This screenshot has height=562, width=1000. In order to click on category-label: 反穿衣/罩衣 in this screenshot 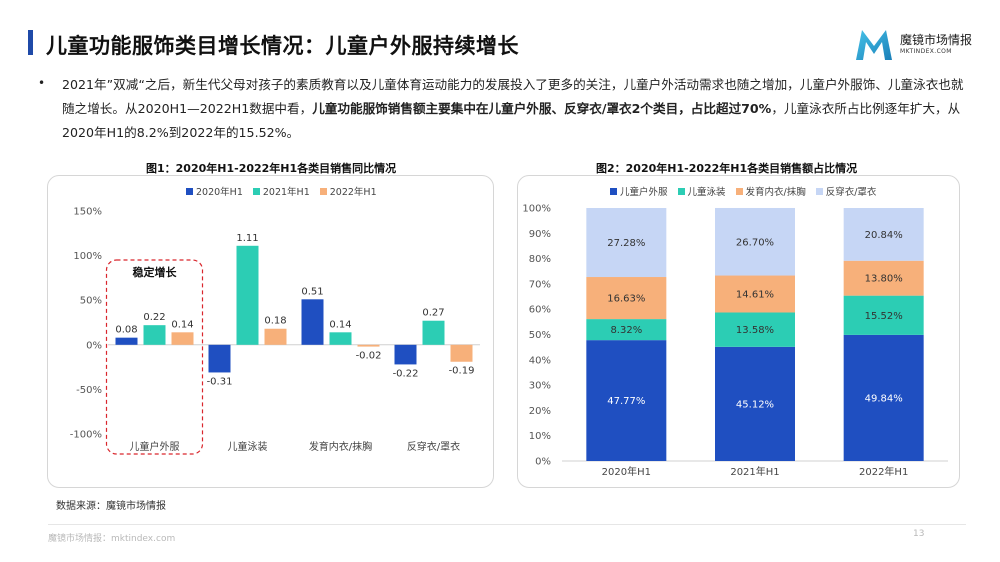, I will do `click(433, 446)`.